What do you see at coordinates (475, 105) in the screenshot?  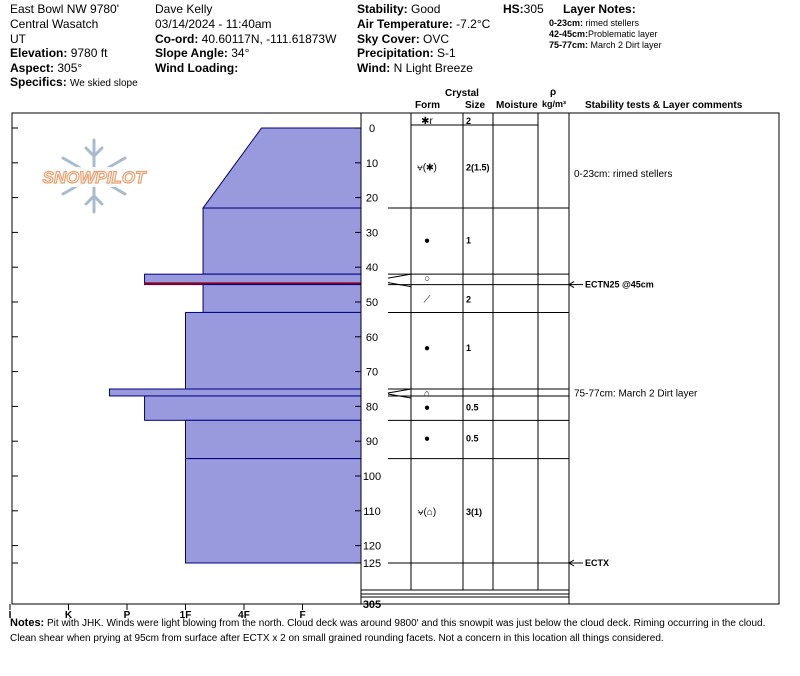 I see `col-size: Size` at bounding box center [475, 105].